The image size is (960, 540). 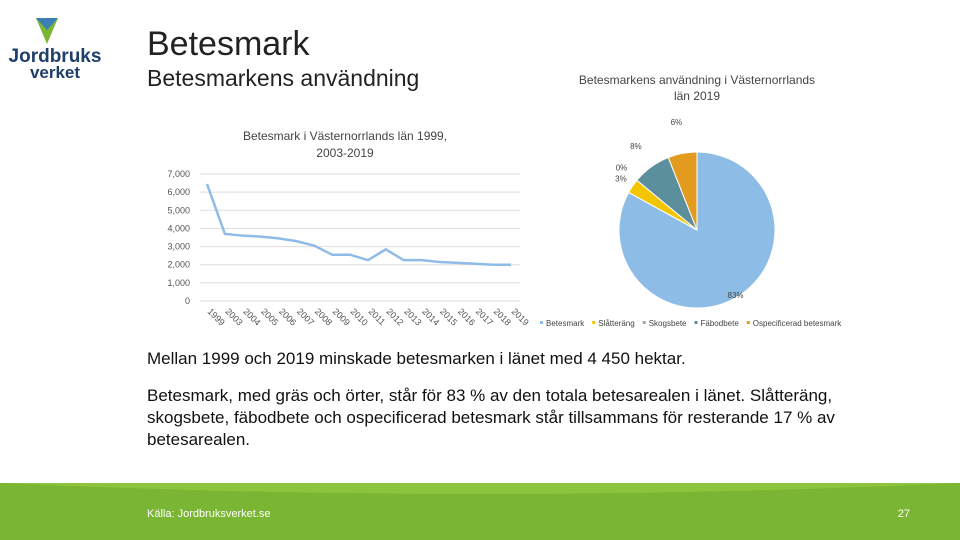 I want to click on y-tick-label: 2,000, so click(x=178, y=265).